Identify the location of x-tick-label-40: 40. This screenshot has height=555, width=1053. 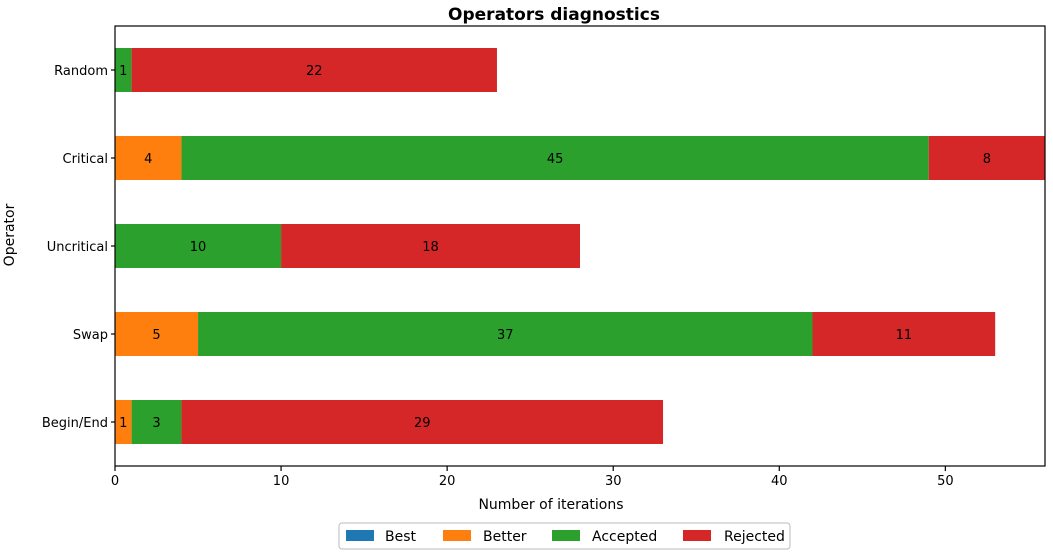
(779, 481).